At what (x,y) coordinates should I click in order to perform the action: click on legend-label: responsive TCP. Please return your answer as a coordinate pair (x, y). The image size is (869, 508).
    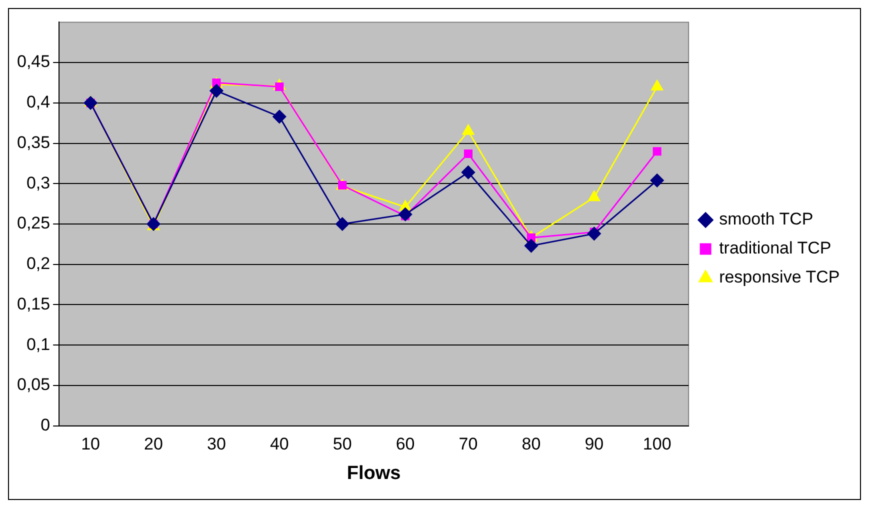
    Looking at the image, I should click on (779, 277).